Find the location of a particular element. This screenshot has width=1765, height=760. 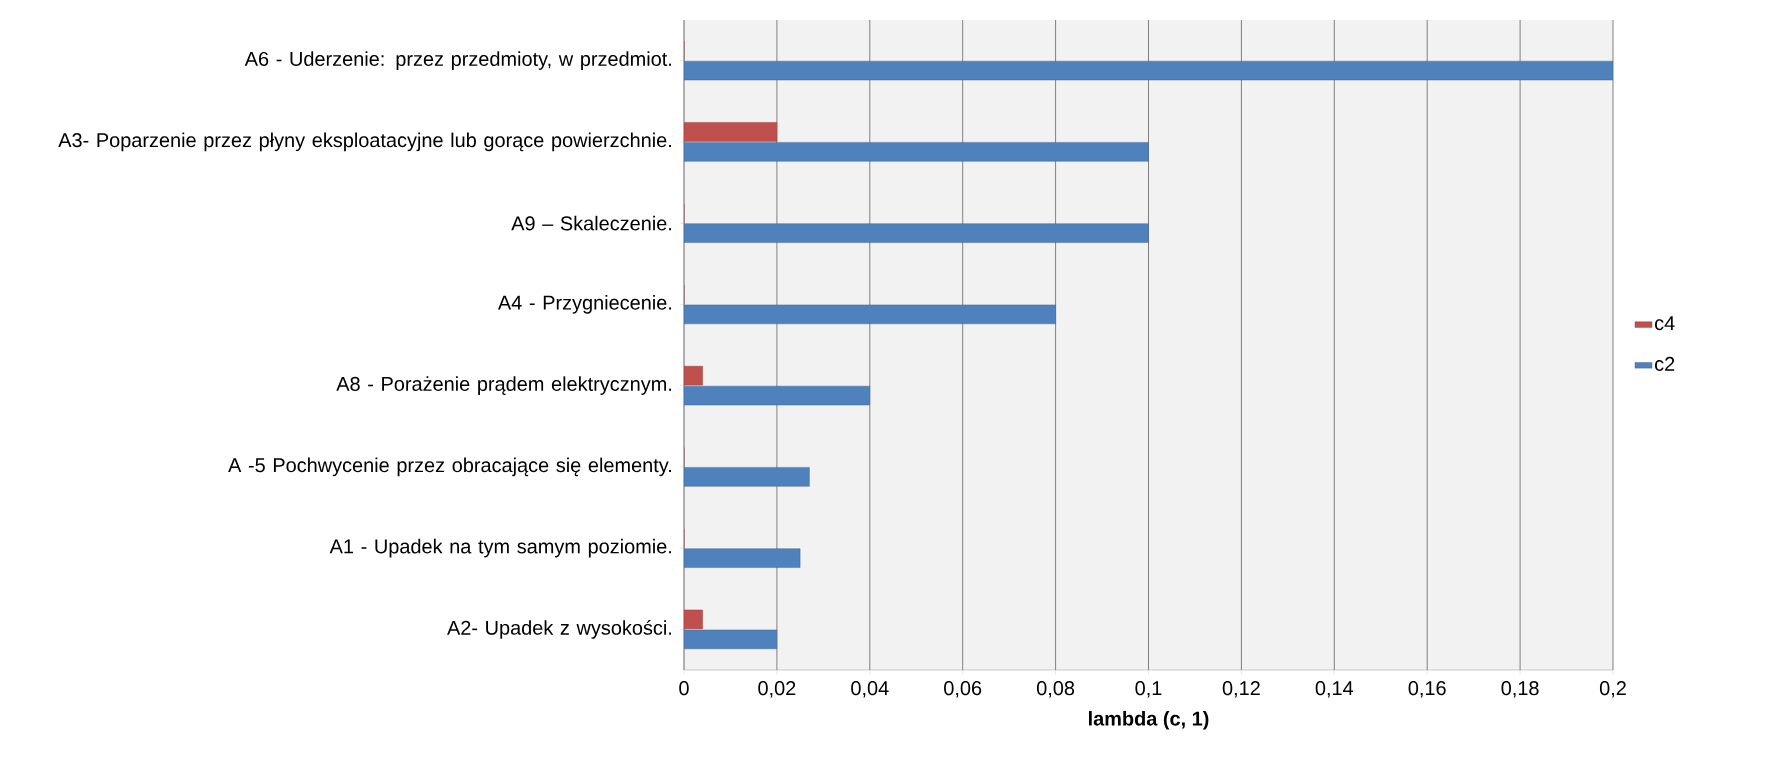

x-tick-label: 0,2 is located at coordinates (1612, 689).